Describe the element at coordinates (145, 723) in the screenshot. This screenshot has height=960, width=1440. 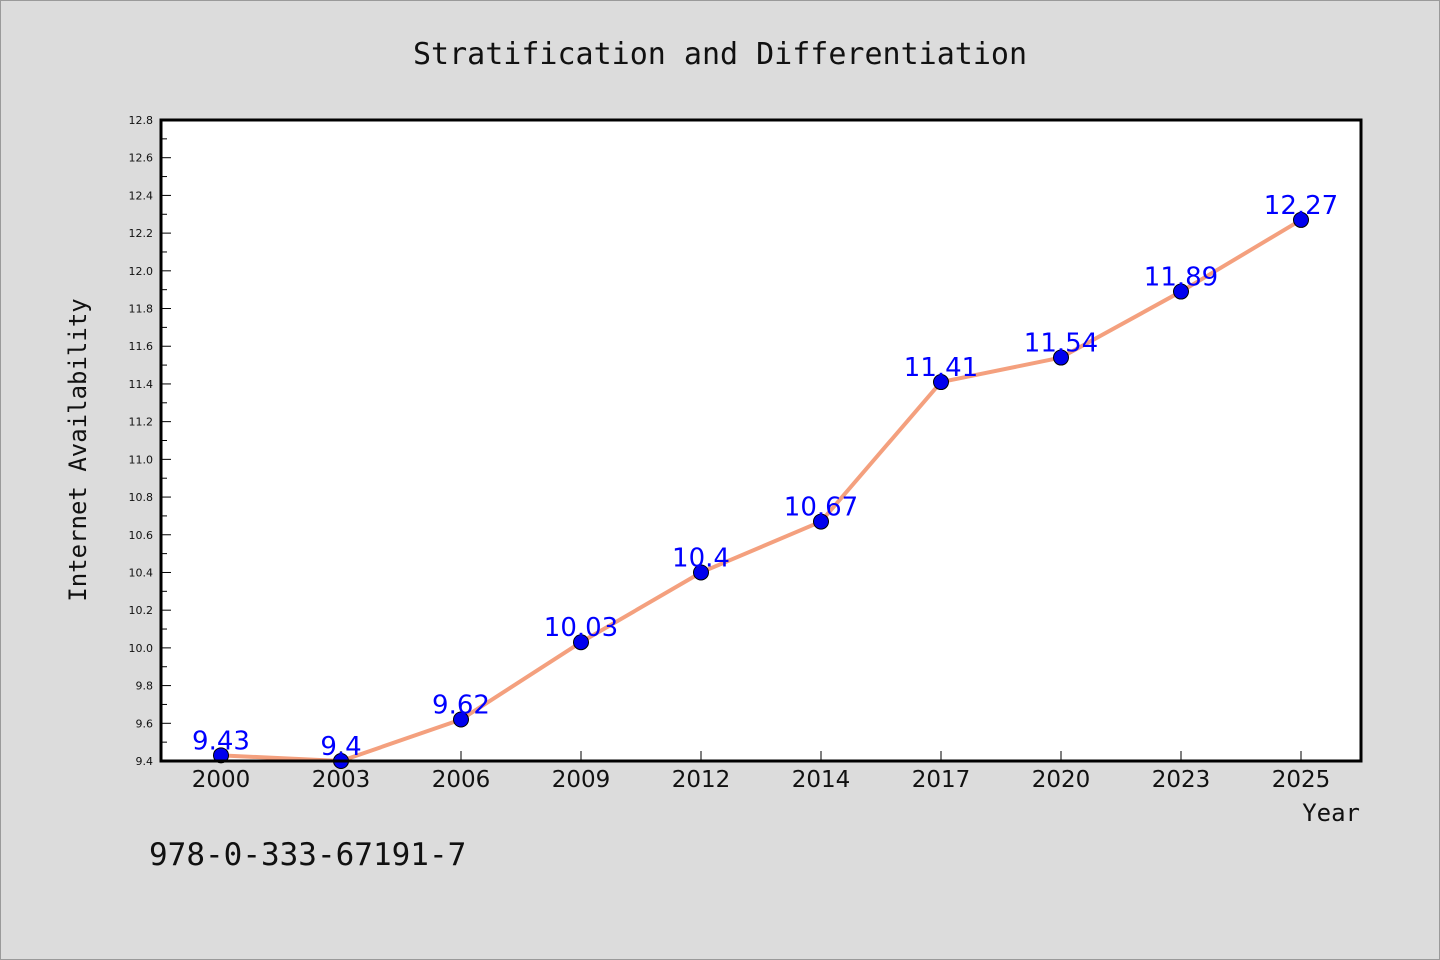
I see `y-tick-label: 9.6` at that location.